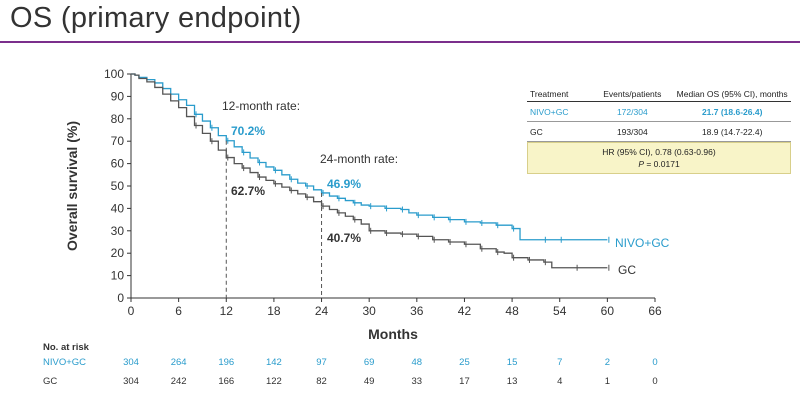 Image resolution: width=800 pixels, height=403 pixels. I want to click on p-label: P, so click(641, 164).